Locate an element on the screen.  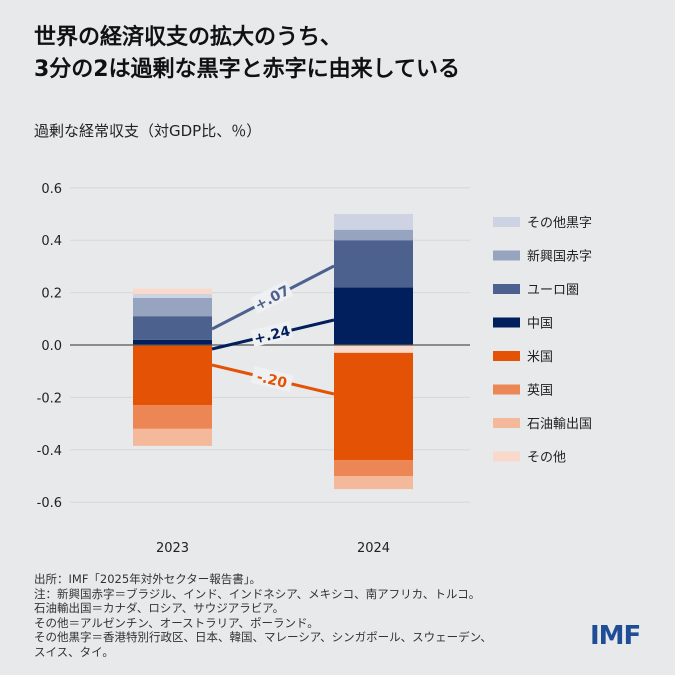
legend-label: 新興国赤字 is located at coordinates (559, 257).